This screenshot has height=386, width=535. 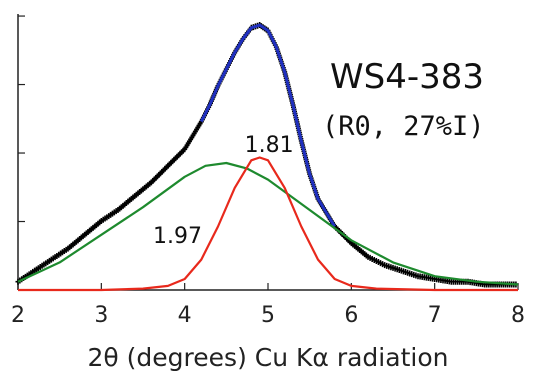 What do you see at coordinates (101, 315) in the screenshot?
I see `x-tick-label: 3` at bounding box center [101, 315].